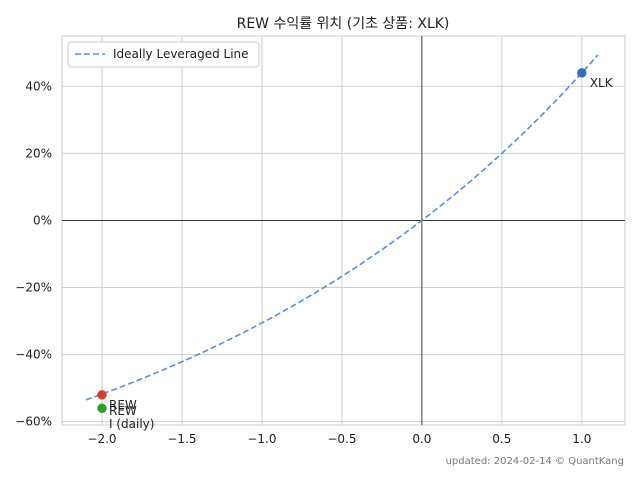 The width and height of the screenshot is (640, 480). What do you see at coordinates (261, 439) in the screenshot?
I see `x-tick-label: −1.0` at bounding box center [261, 439].